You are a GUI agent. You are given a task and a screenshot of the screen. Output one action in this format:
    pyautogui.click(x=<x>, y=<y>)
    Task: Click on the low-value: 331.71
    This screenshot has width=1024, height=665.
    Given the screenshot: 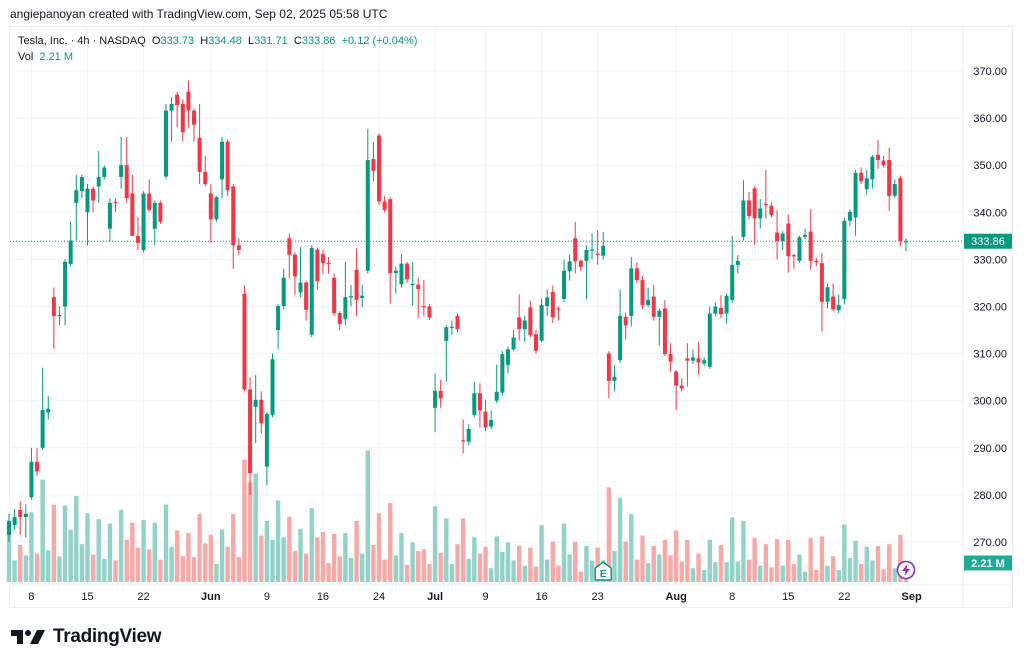 What is the action you would take?
    pyautogui.click(x=271, y=41)
    